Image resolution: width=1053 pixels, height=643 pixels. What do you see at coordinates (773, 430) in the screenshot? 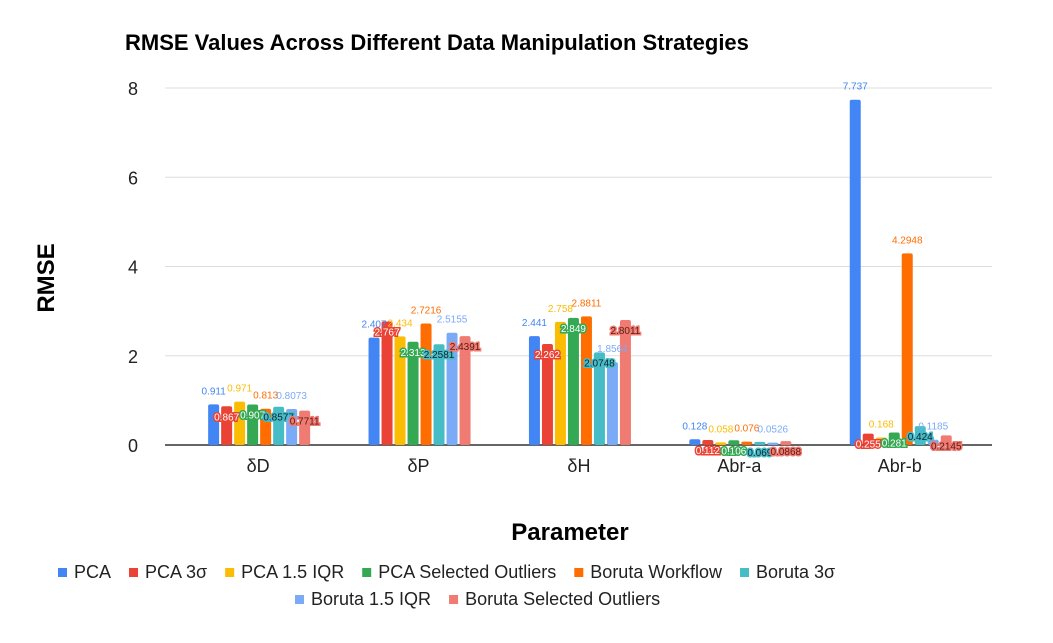
I see `data-label: 0.0526` at bounding box center [773, 430].